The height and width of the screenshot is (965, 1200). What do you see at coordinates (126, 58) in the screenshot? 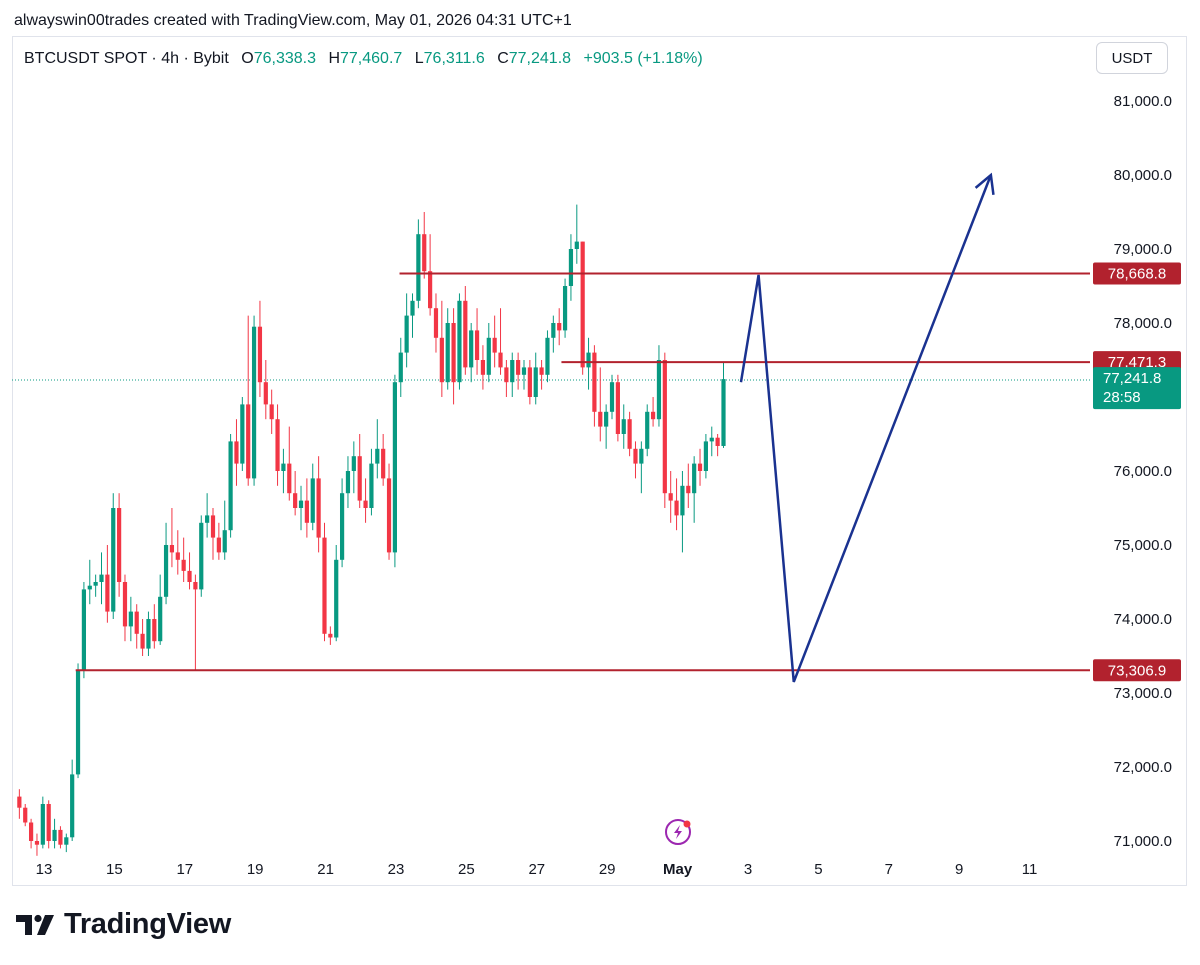
I see `symbol-label: BTCUSDT SPOT · 4h · Bybit` at bounding box center [126, 58].